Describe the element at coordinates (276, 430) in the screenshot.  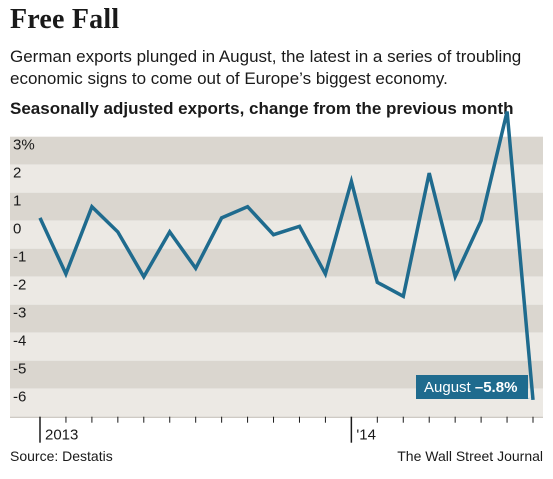
I see `x-axis: 2013 '14` at that location.